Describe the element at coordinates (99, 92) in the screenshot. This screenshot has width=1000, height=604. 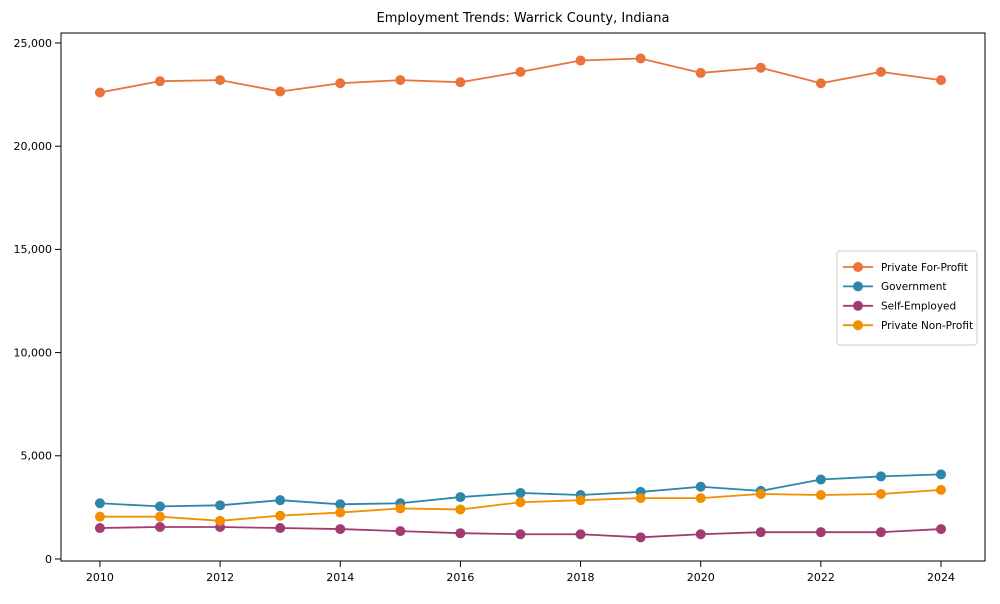
I see `data-point-private-for-profit-2010` at that location.